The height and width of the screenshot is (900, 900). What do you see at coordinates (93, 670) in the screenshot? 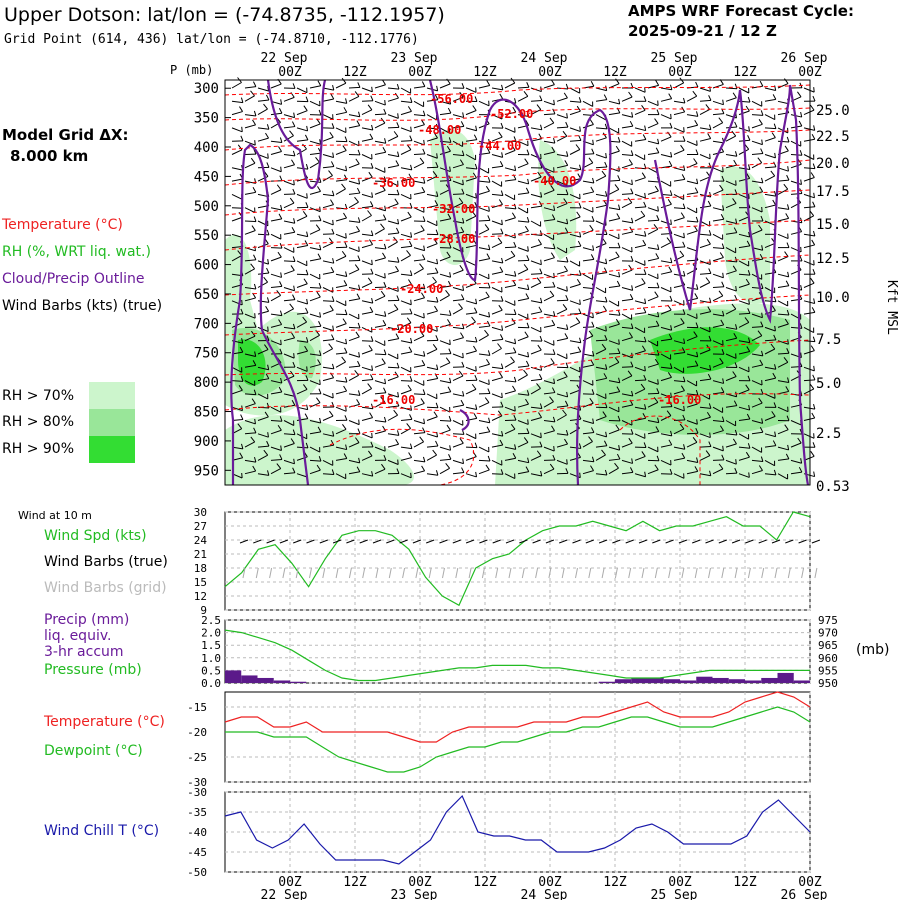
I see `pressure-label: Pressure (mb)` at bounding box center [93, 670].